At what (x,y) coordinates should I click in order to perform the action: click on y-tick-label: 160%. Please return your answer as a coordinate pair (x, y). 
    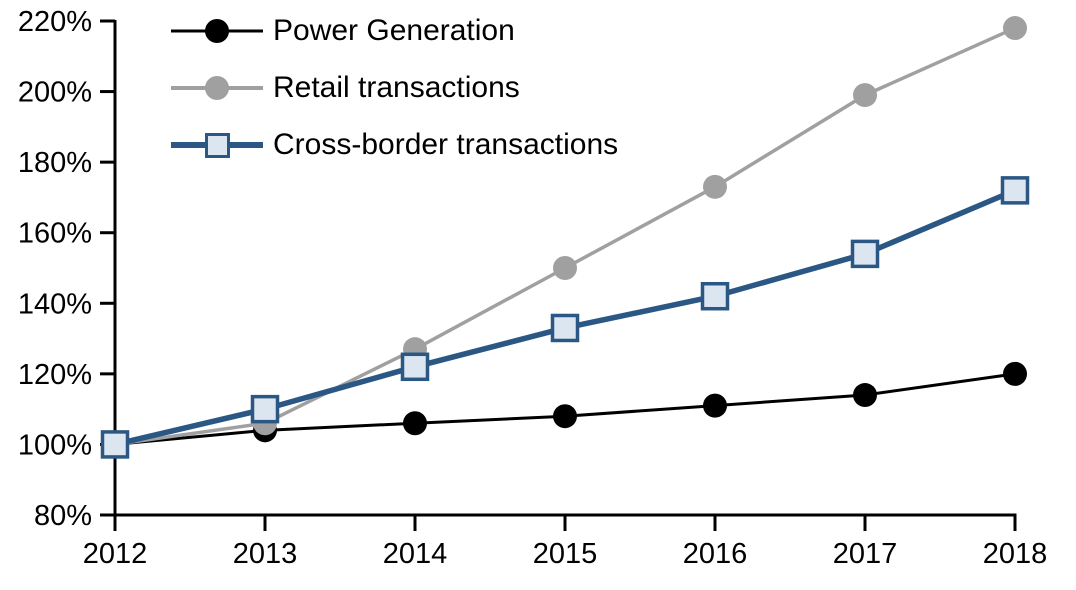
    Looking at the image, I should click on (55, 234).